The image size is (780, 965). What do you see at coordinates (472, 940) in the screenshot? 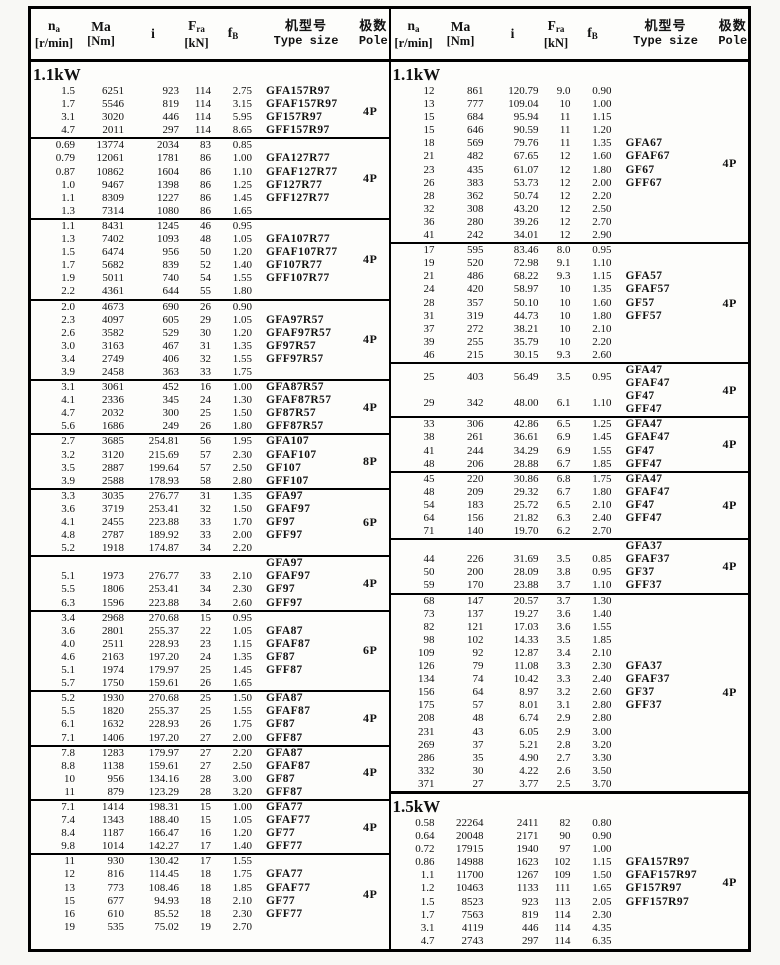
I see `cell-ma: 2743` at bounding box center [472, 940].